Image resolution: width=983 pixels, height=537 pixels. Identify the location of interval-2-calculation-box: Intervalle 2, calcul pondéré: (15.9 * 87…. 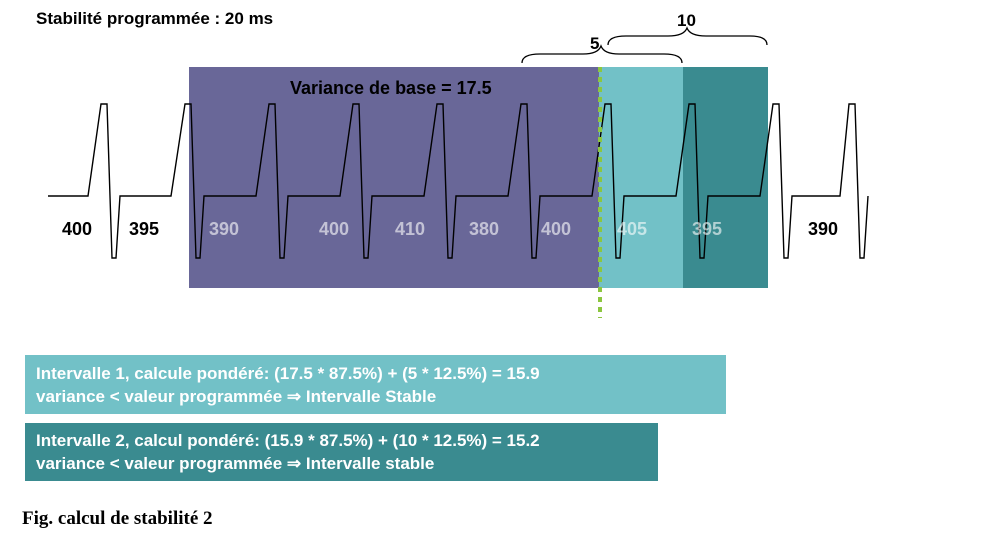
(341, 452).